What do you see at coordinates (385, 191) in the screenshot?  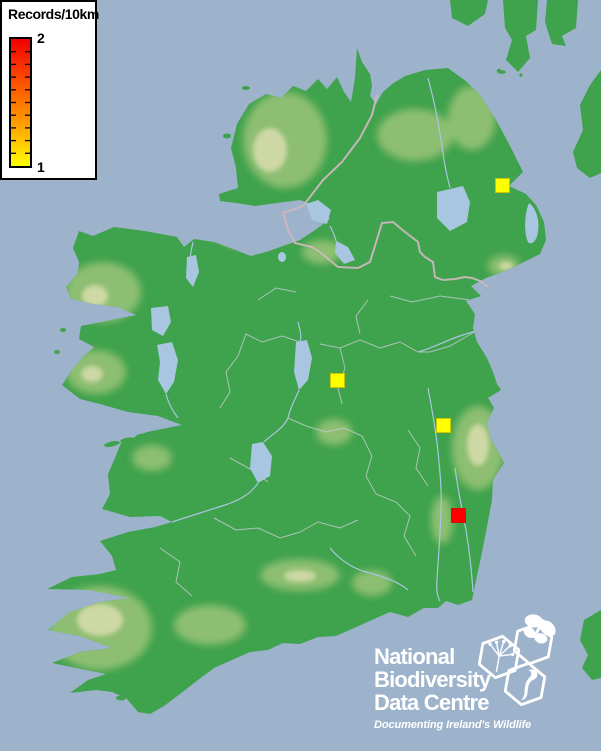 I see `ni-border-line` at bounding box center [385, 191].